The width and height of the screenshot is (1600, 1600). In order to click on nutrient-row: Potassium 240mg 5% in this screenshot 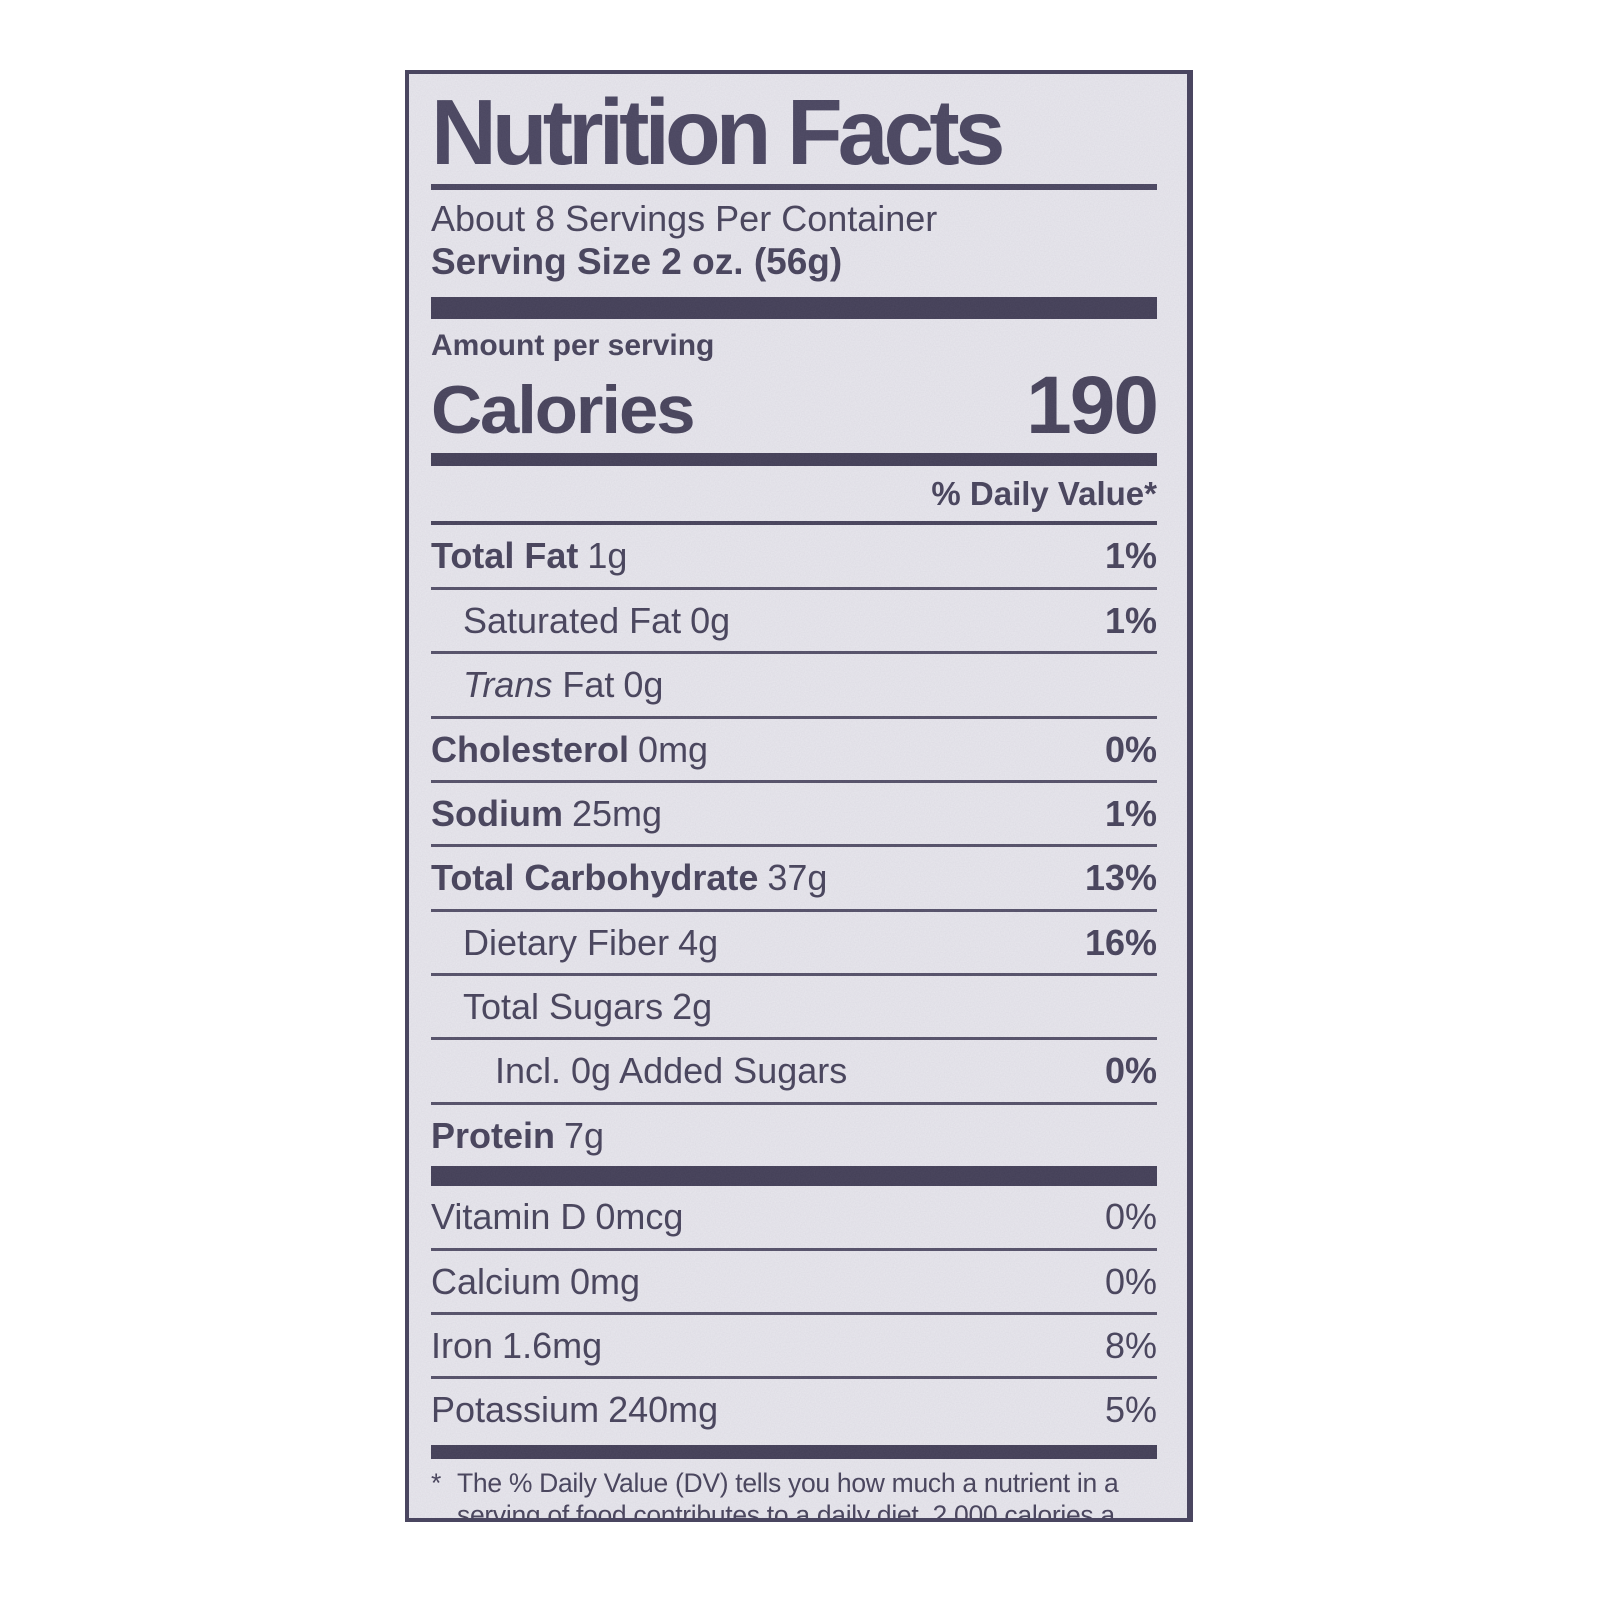, I will do `click(794, 1408)`.